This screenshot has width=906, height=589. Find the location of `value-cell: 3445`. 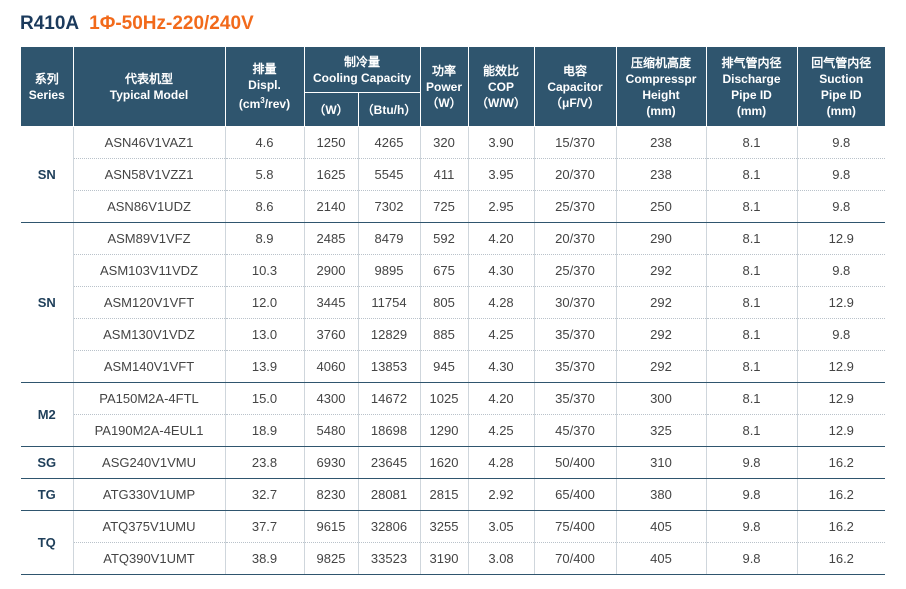

value-cell: 3445 is located at coordinates (331, 302).